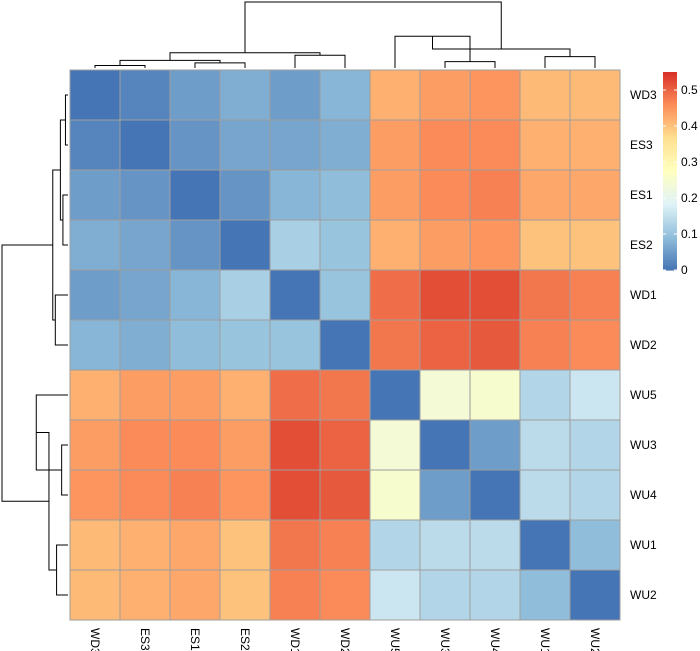 Image resolution: width=700 pixels, height=651 pixels. I want to click on column-label-wd1: WD1, so click(295, 639).